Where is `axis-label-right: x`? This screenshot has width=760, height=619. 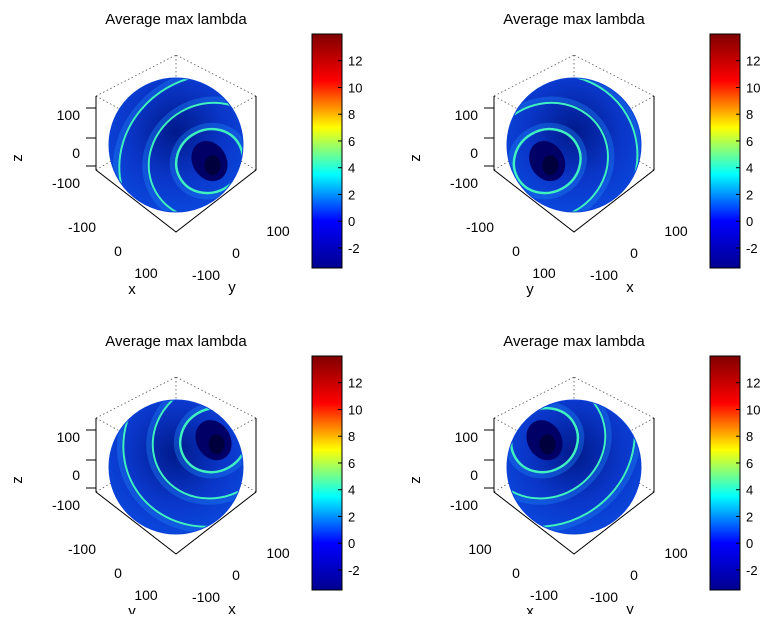
axis-label-right: x is located at coordinates (630, 287).